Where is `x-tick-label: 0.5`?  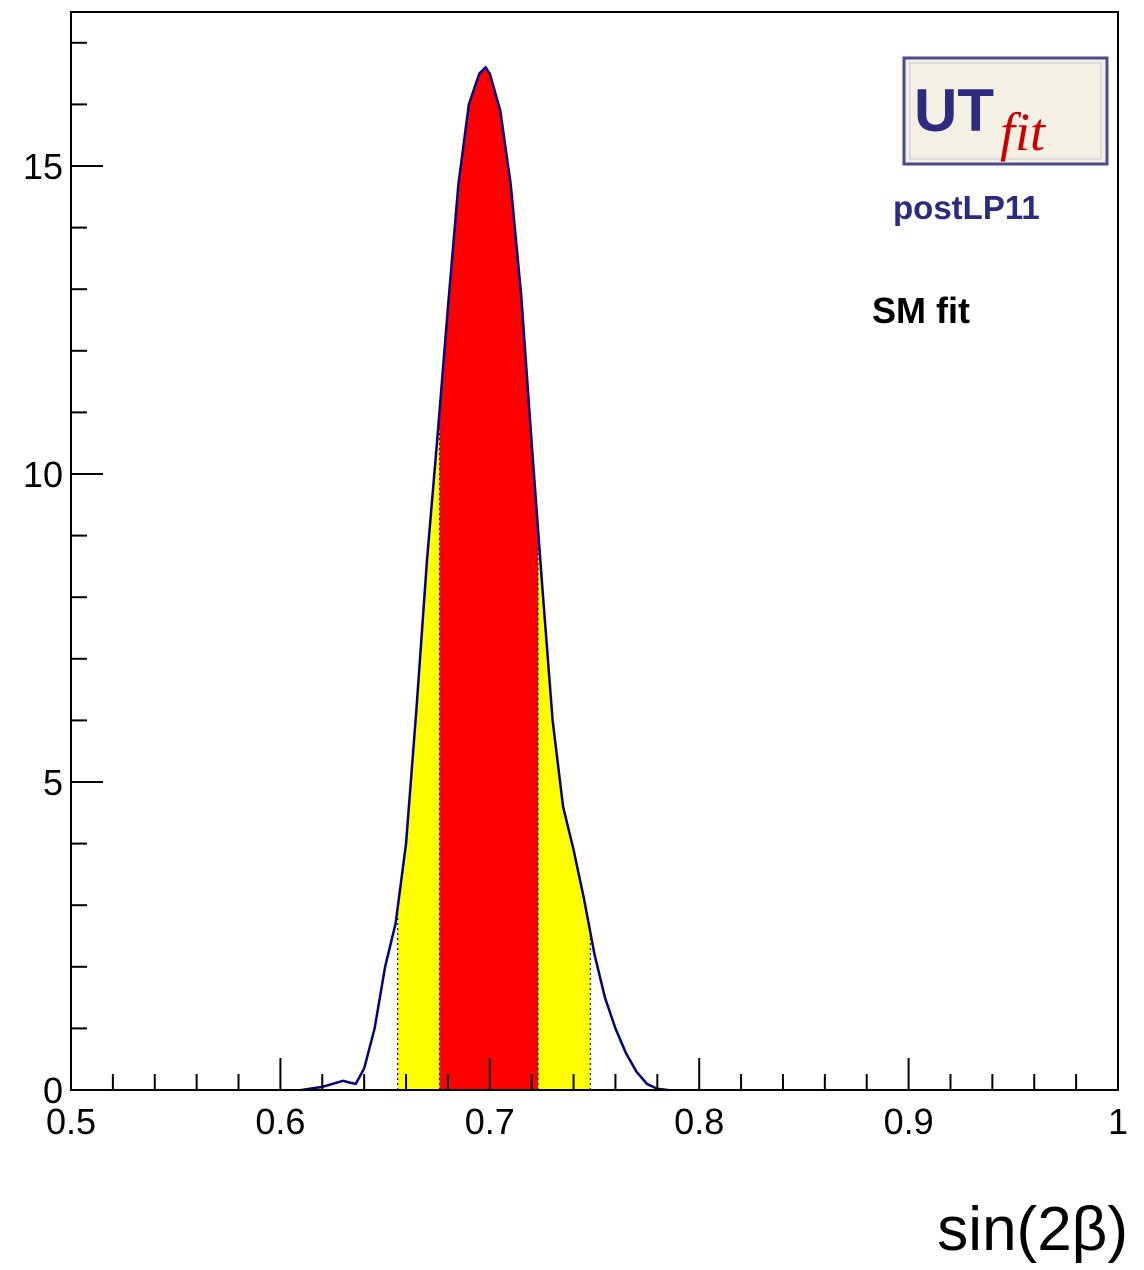 x-tick-label: 0.5 is located at coordinates (71, 1121).